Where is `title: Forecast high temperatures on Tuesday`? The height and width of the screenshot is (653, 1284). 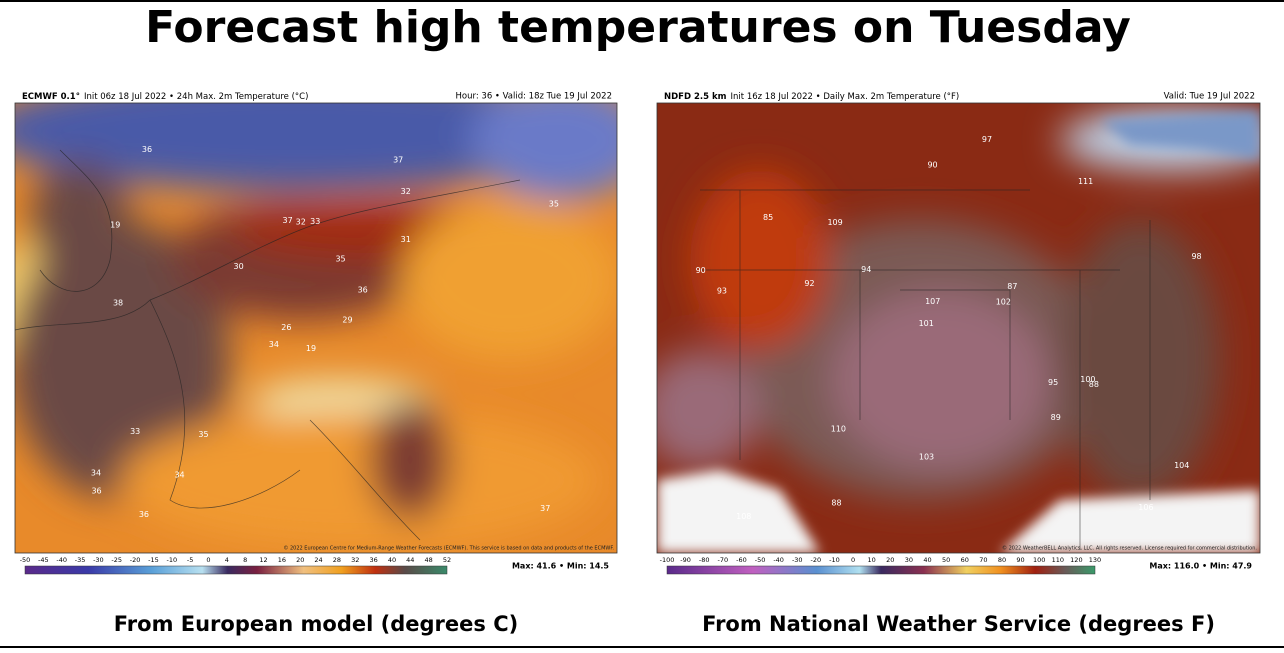 title: Forecast high temperatures on Tuesday is located at coordinates (638, 27).